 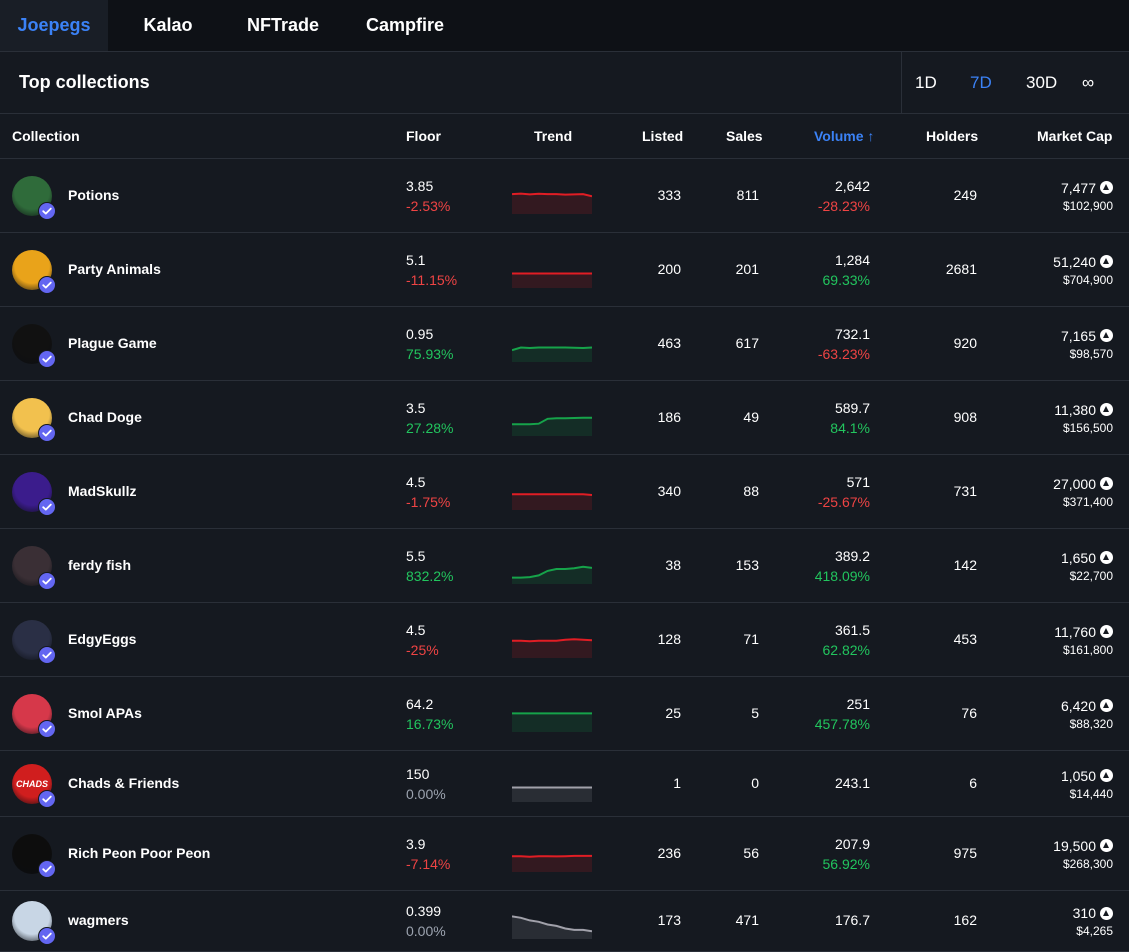 What do you see at coordinates (34, 641) in the screenshot?
I see `egg-avatar-icon` at bounding box center [34, 641].